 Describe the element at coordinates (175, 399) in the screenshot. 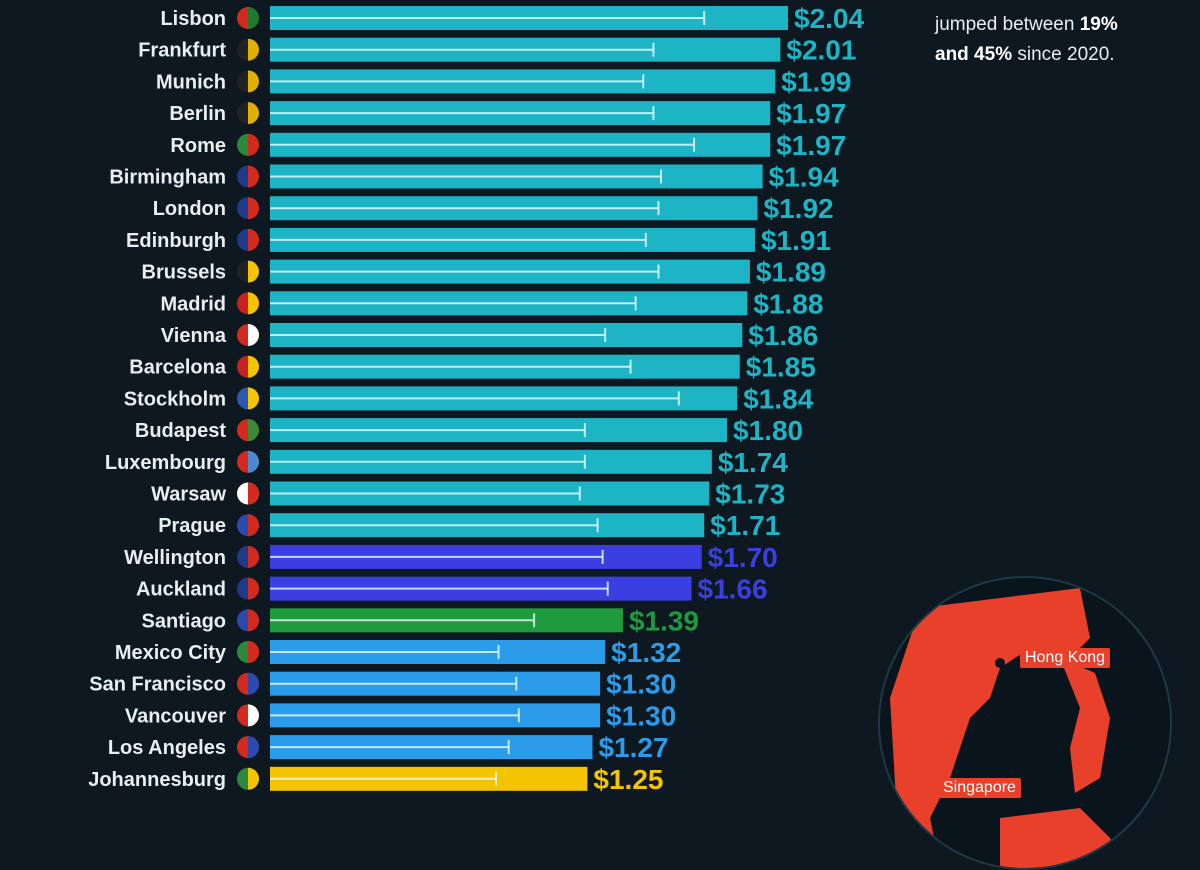

I see `category-label: Stockholm` at that location.